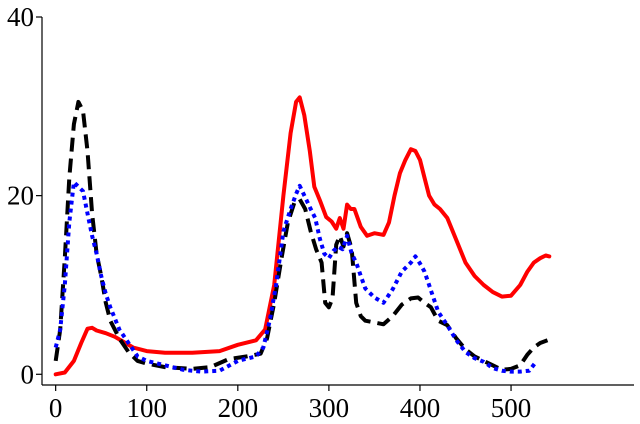 The image size is (640, 424). I want to click on x-tick-label: 500, so click(511, 408).